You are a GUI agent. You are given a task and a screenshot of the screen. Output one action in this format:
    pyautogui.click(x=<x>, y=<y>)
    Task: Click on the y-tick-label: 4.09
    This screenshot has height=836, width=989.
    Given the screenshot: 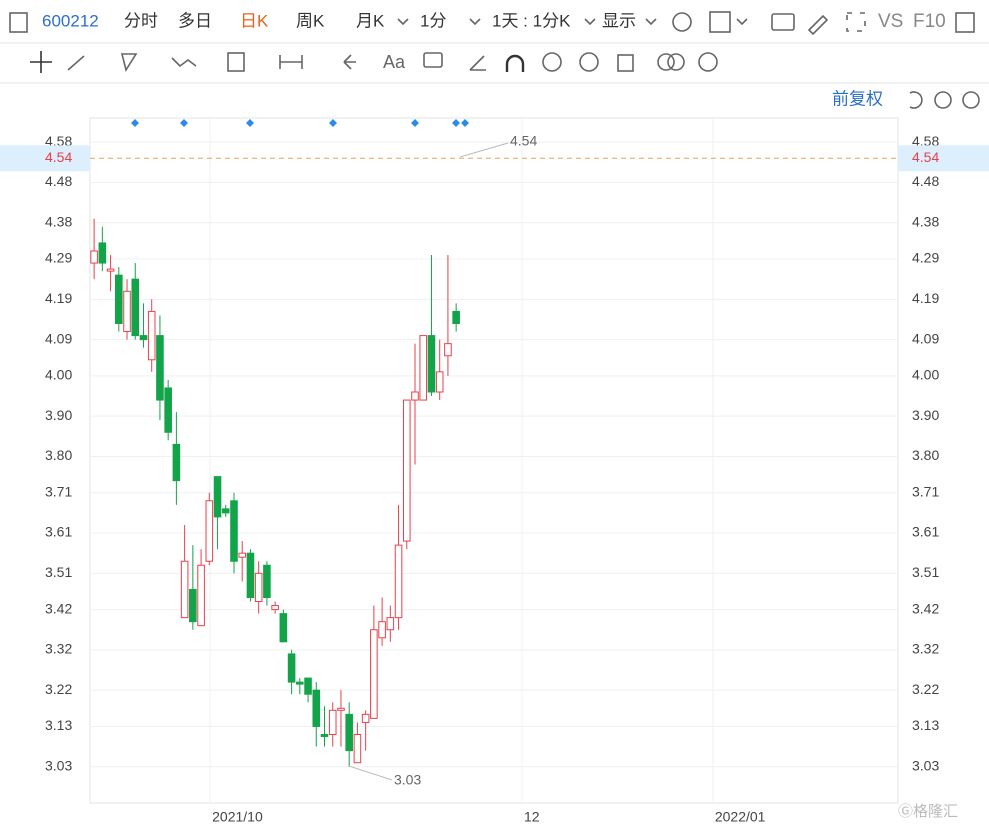 What is the action you would take?
    pyautogui.click(x=925, y=338)
    